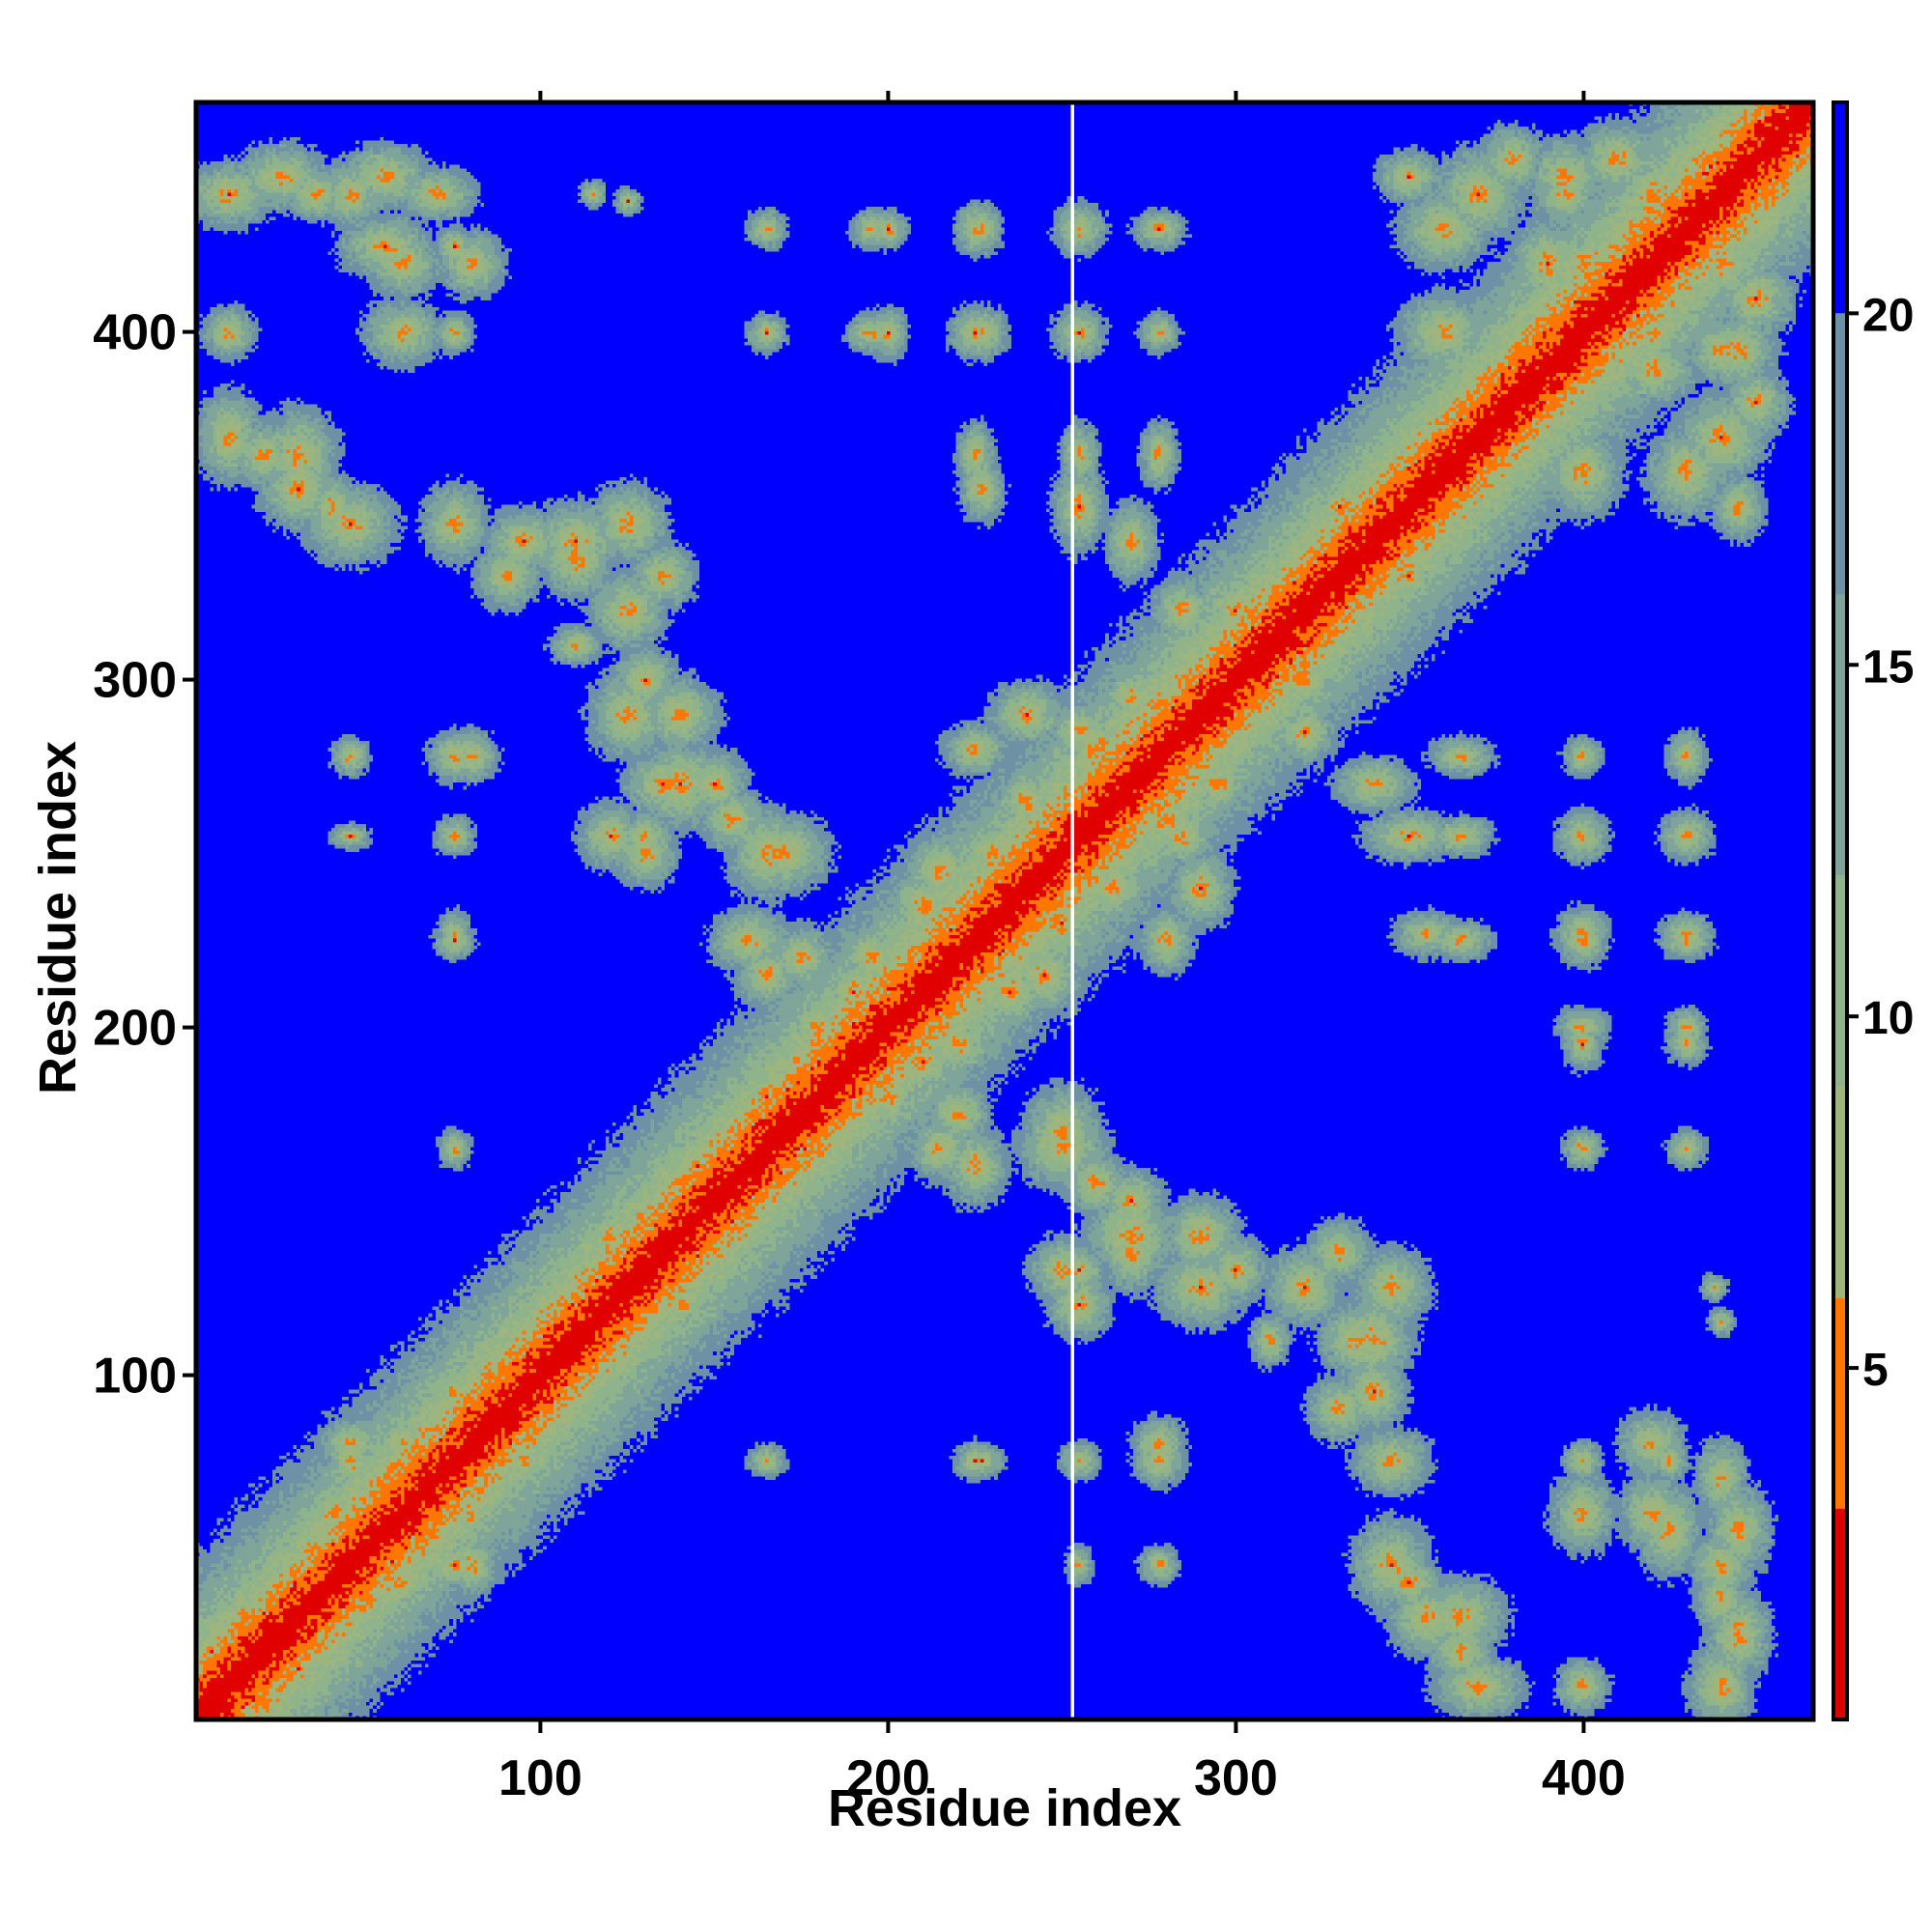 Image resolution: width=1932 pixels, height=1932 pixels. Describe the element at coordinates (135, 1029) in the screenshot. I see `y-tick-label: 200` at that location.